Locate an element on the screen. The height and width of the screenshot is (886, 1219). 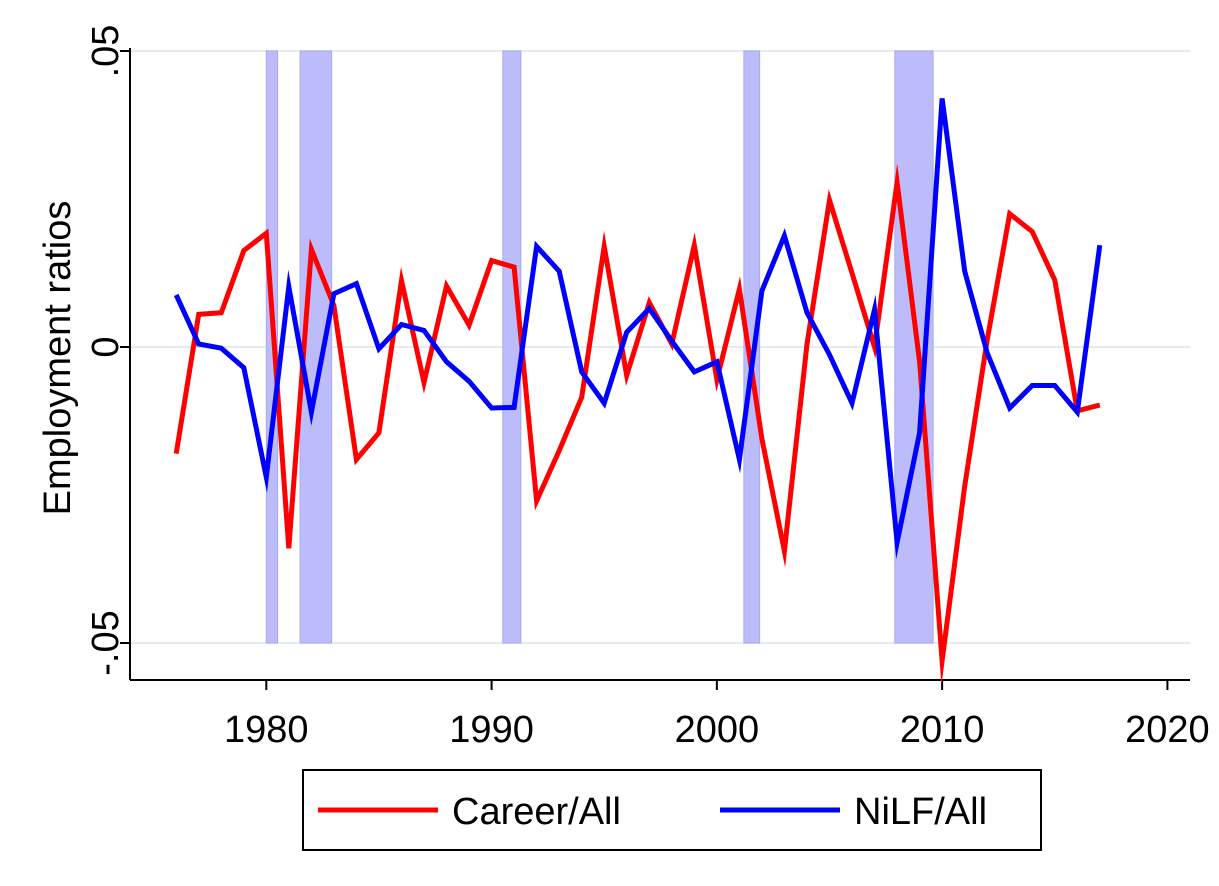
x-tick-label-0: 1980 is located at coordinates (266, 730).